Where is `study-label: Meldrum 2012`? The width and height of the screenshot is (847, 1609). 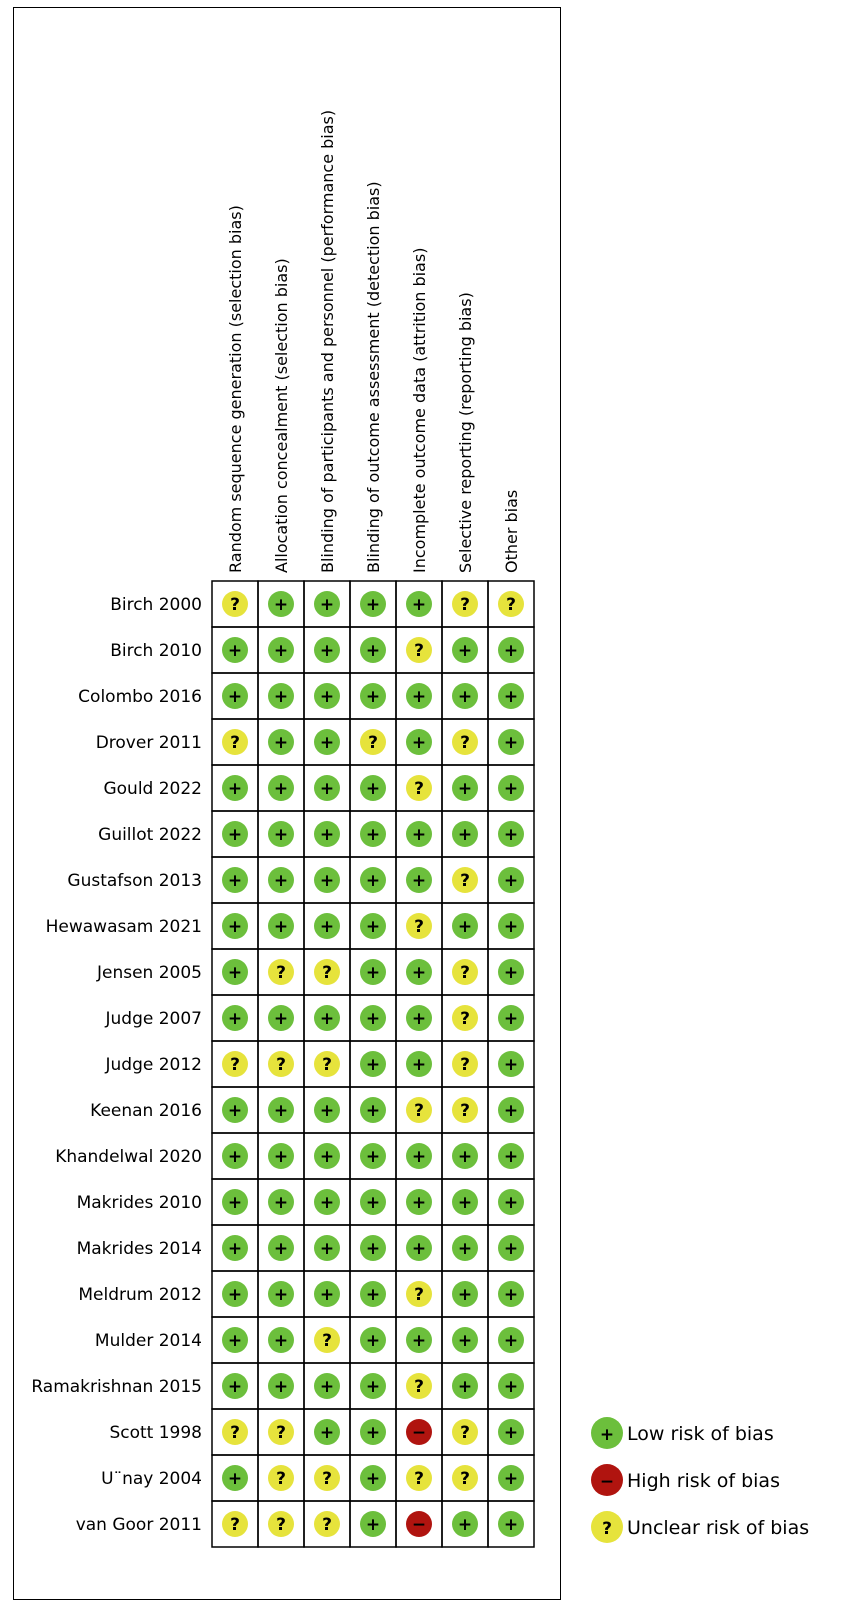
study-label: Meldrum 2012 is located at coordinates (140, 1295).